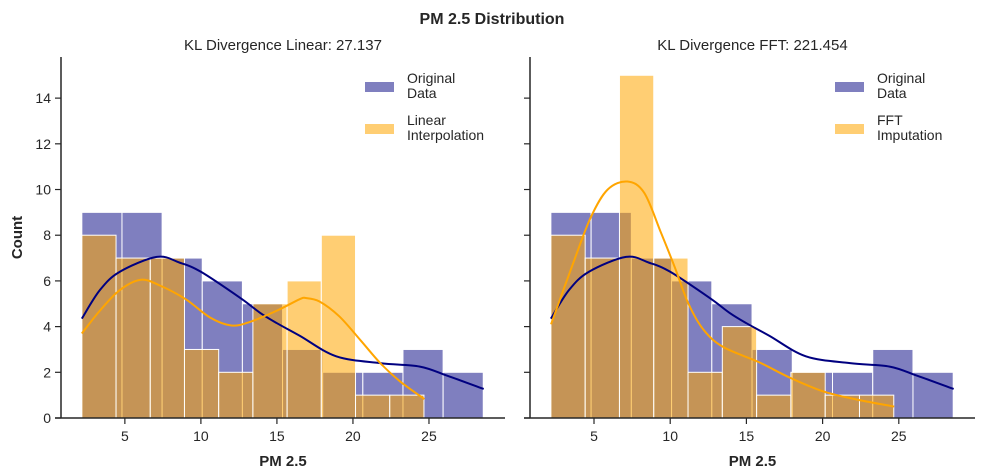  I want to click on legend-label: FFT, so click(890, 120).